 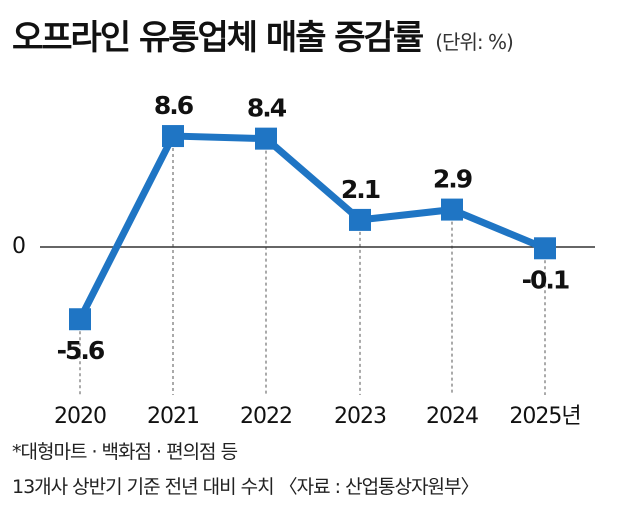 I want to click on data-value-label: 8.6, so click(x=174, y=105).